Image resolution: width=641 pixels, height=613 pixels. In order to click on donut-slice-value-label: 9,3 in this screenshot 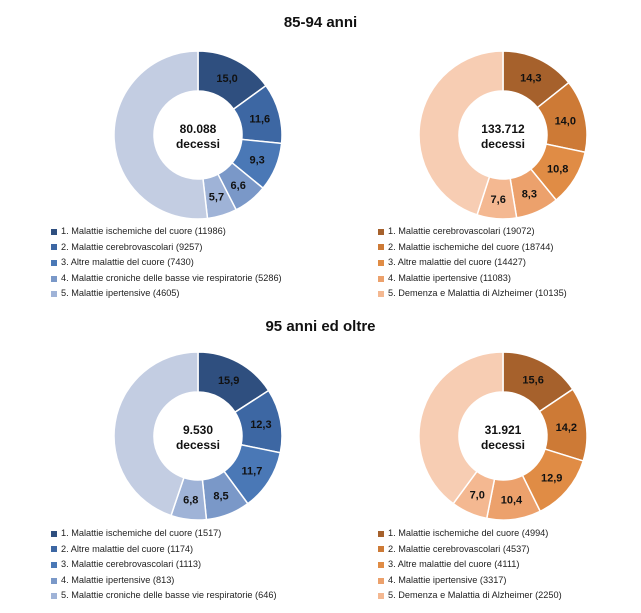, I will do `click(256, 160)`.